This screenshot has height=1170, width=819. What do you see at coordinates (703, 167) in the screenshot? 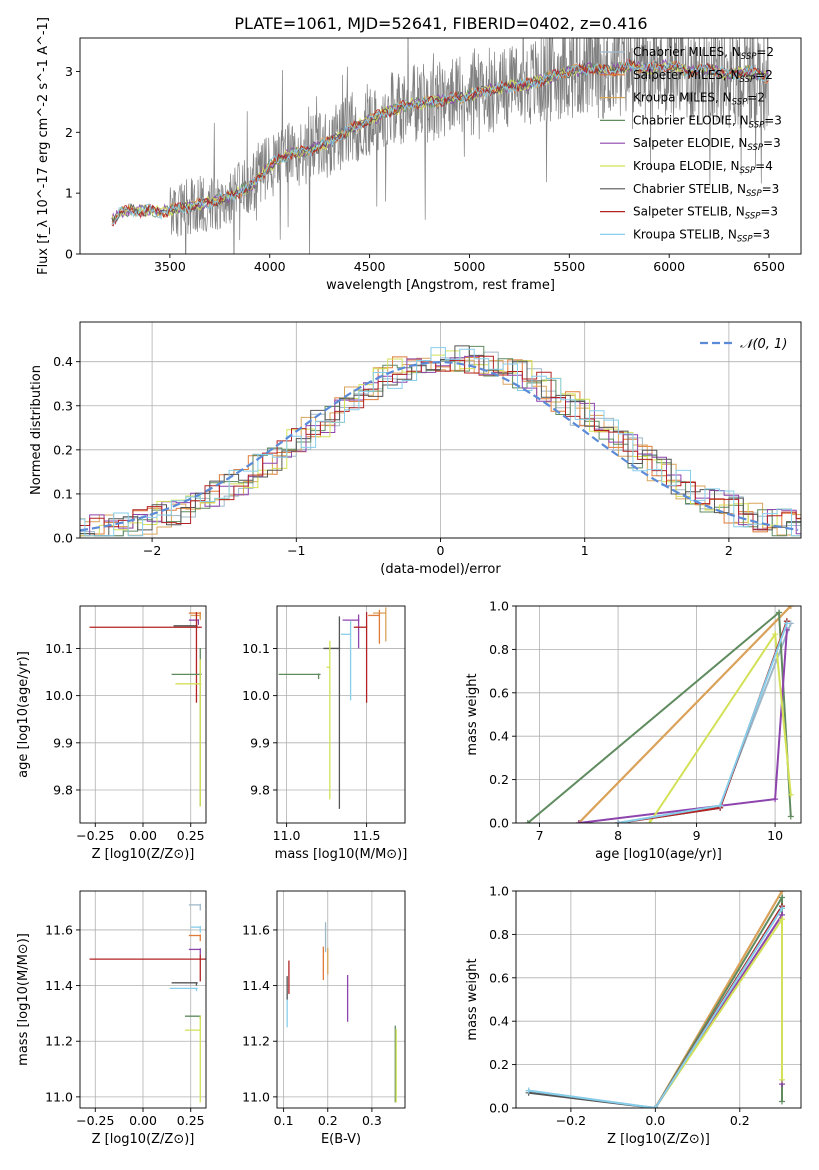
I see `legend-label: Kroupa ELODIE, NSSP=4` at bounding box center [703, 167].